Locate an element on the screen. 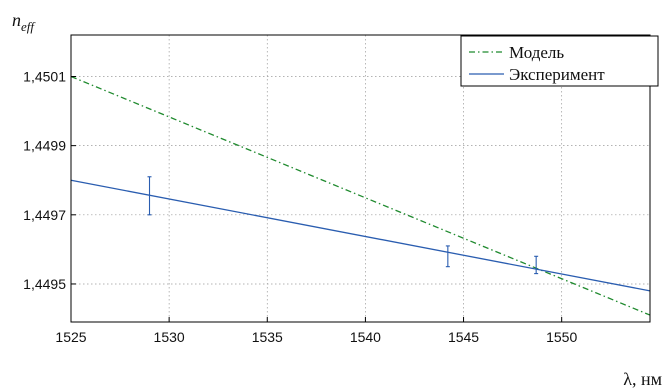 This screenshot has width=668, height=390. y-tick-label: 1,4497 is located at coordinates (44, 215).